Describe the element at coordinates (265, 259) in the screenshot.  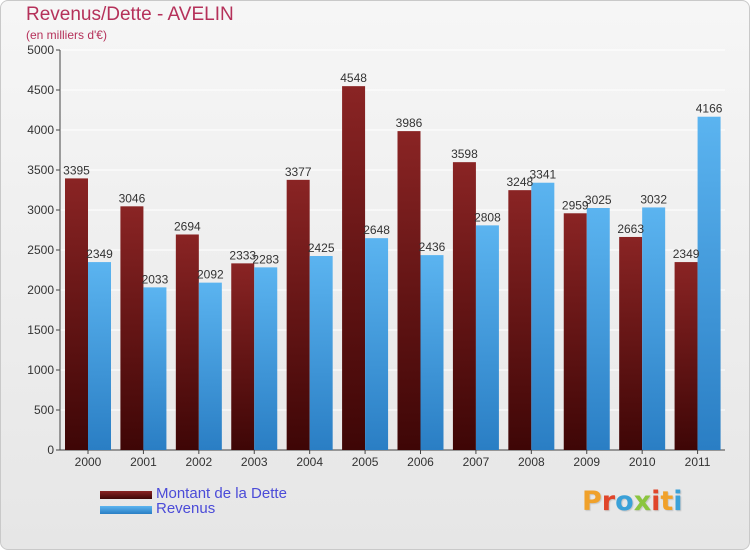
I see `data-label: 2283` at that location.